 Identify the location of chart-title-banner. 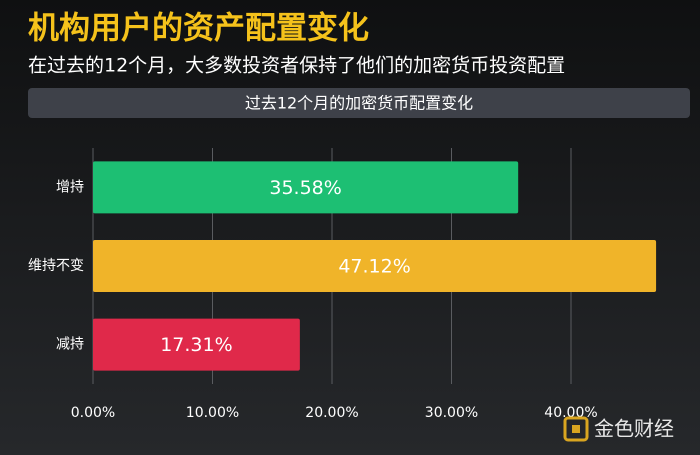
(359, 103).